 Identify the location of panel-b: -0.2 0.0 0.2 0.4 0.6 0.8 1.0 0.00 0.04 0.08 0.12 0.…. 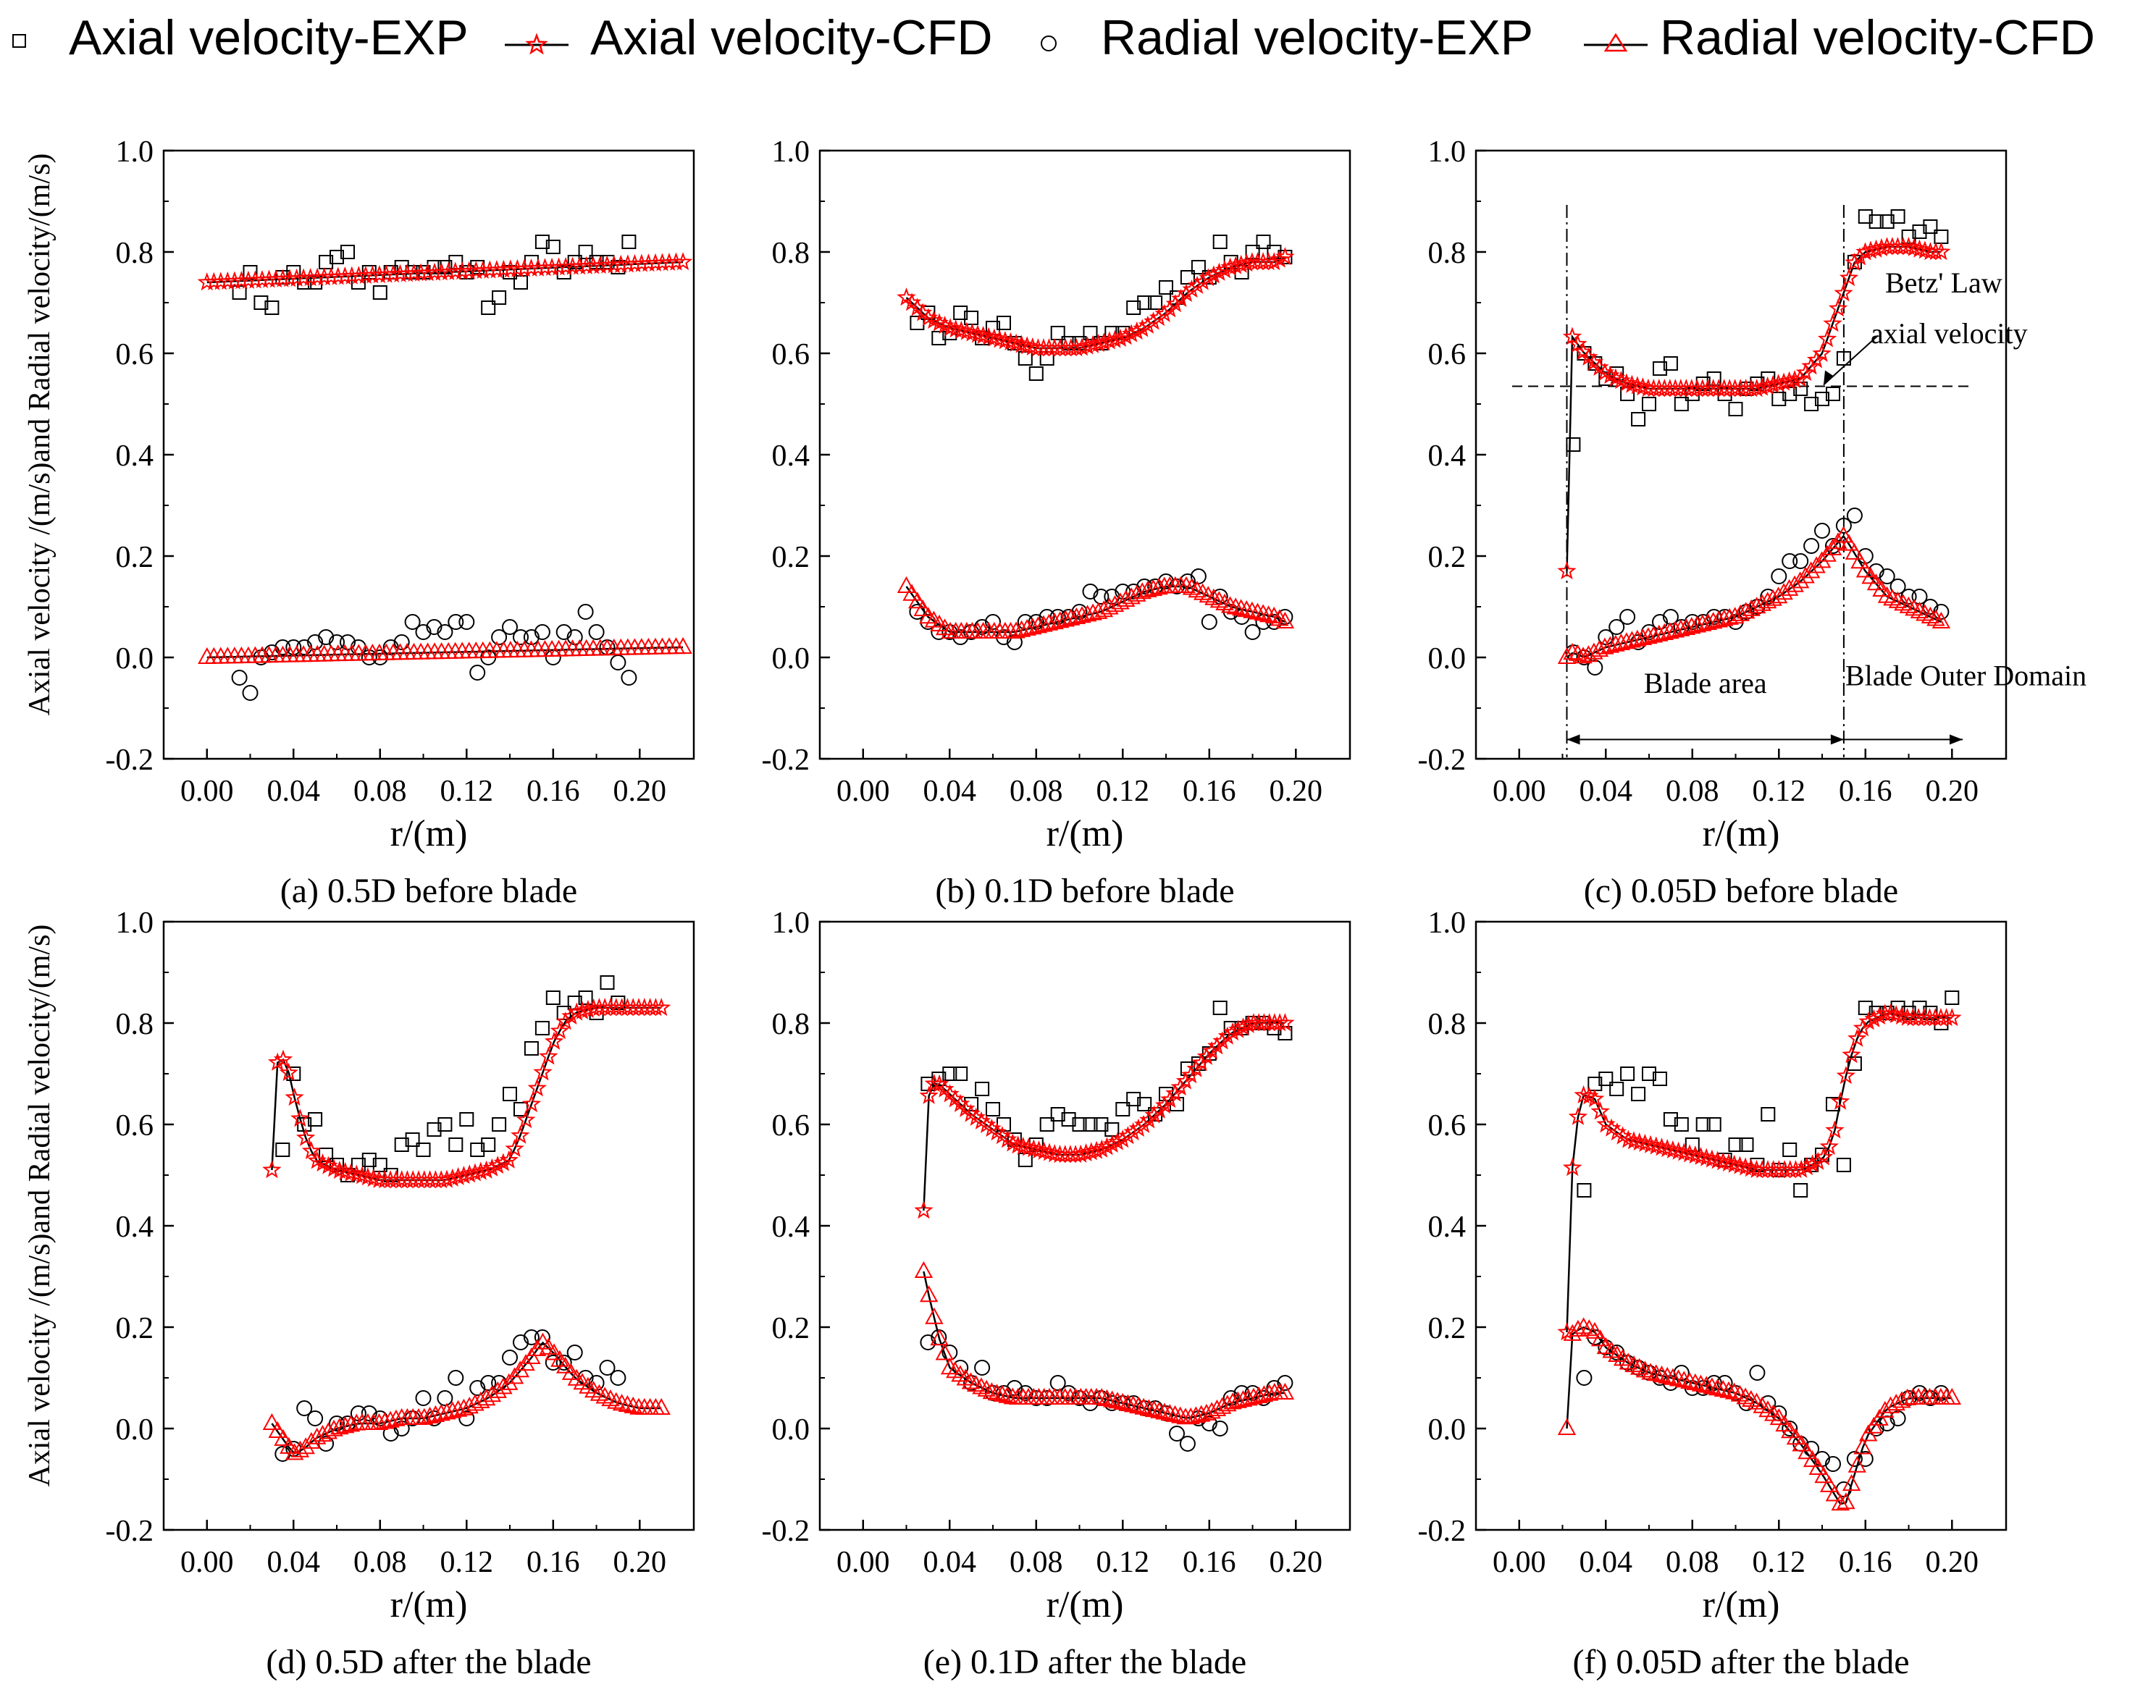
(1056, 522).